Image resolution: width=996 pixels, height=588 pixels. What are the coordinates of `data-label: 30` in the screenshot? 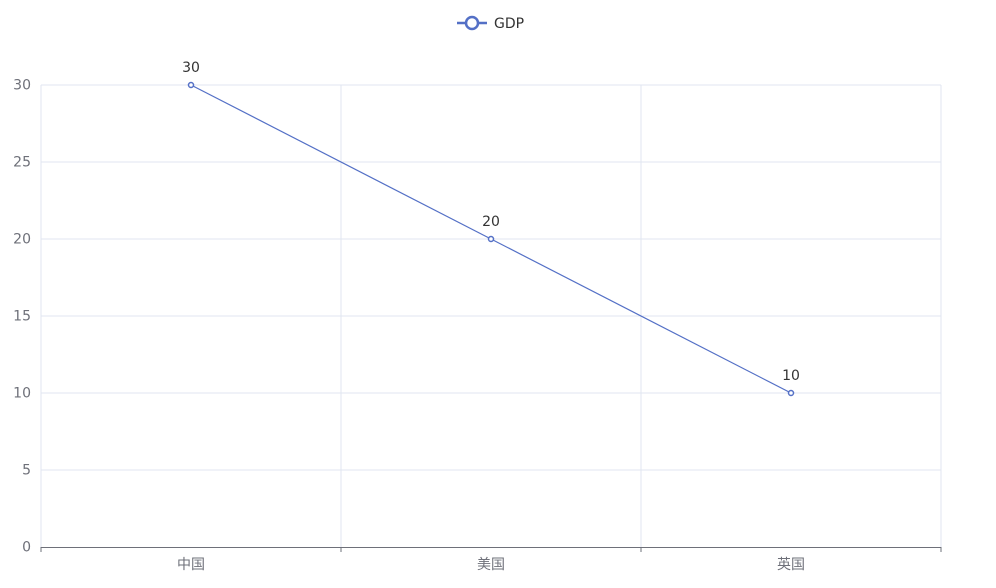 It's located at (191, 68).